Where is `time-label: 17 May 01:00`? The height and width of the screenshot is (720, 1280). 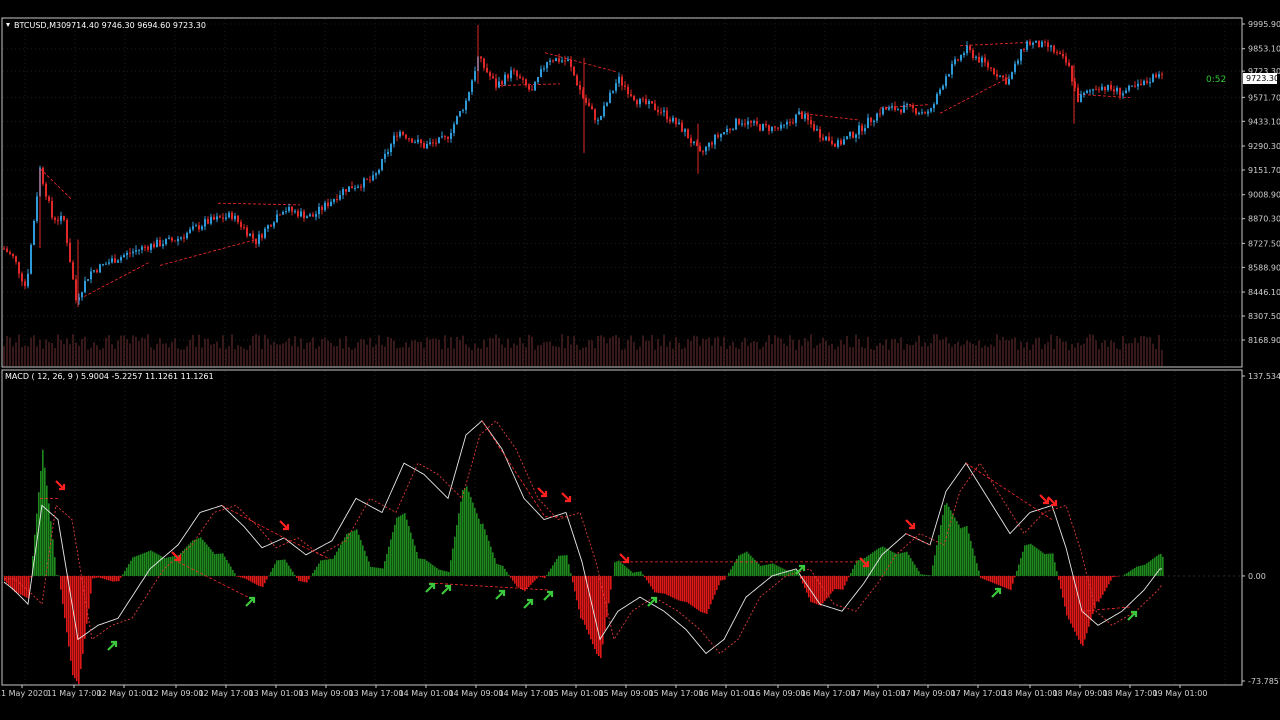 time-label: 17 May 01:00 is located at coordinates (878, 693).